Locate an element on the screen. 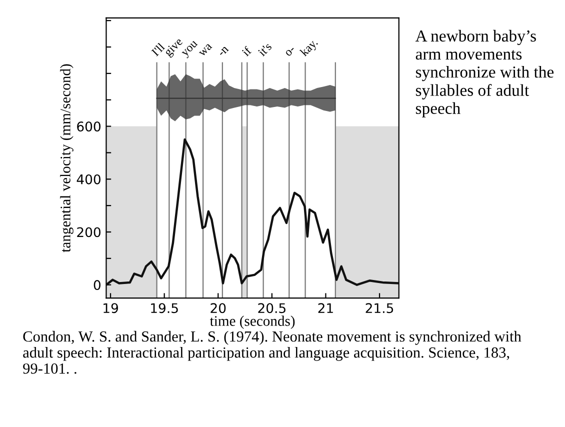 The image size is (565, 427). ref-line-label: kay. is located at coordinates (309, 48).